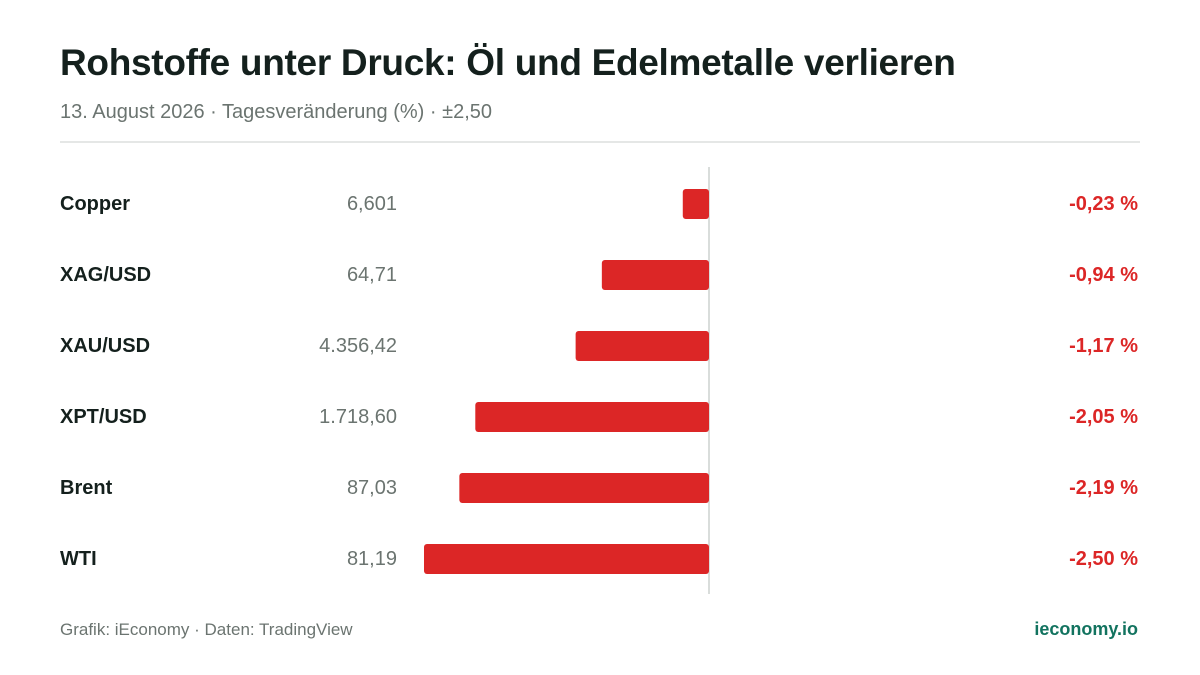 This screenshot has height=675, width=1200. What do you see at coordinates (600, 142) in the screenshot?
I see `header-divider` at bounding box center [600, 142].